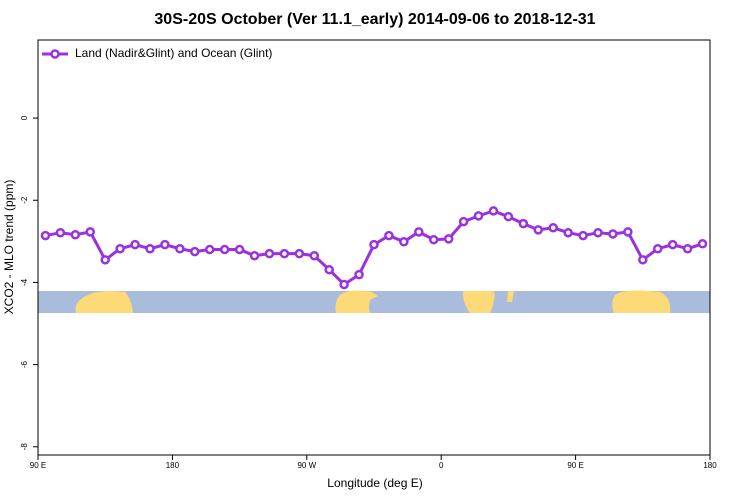 Image resolution: width=750 pixels, height=500 pixels. What do you see at coordinates (9, 247) in the screenshot?
I see `y-axis-label: XCO2 - MLO trend (ppm)` at bounding box center [9, 247].